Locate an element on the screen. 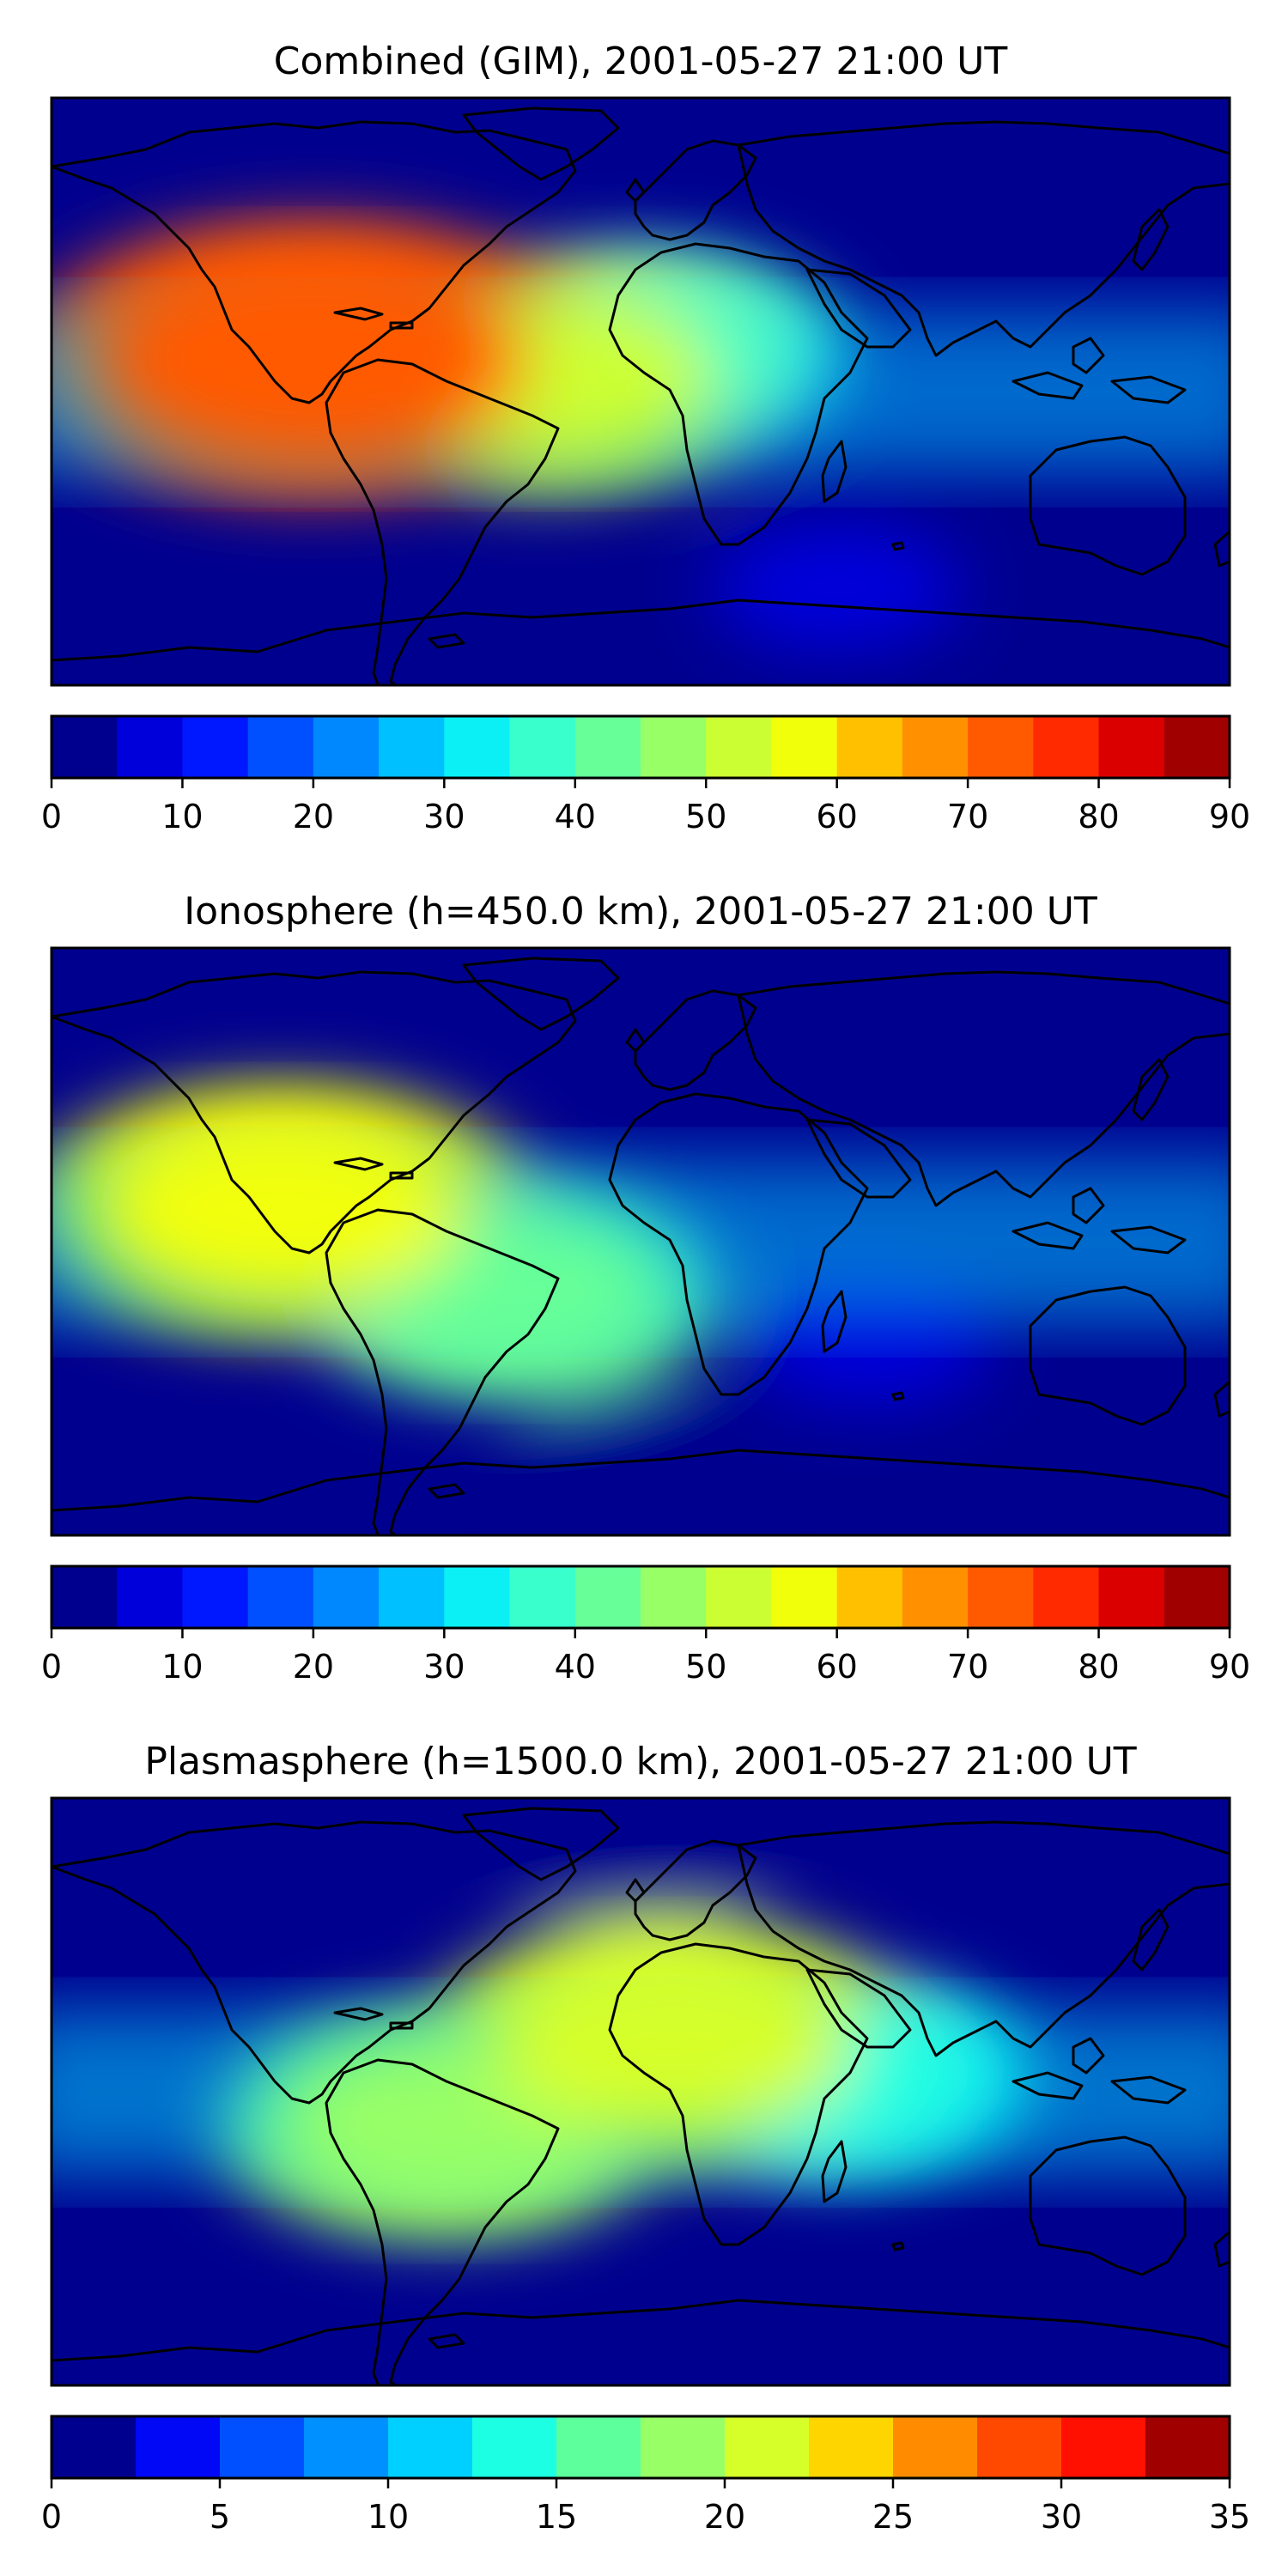  colorbar-ionosphere: 0 10 20 30 40 50 60 70 80 90 is located at coordinates (645, 1625).